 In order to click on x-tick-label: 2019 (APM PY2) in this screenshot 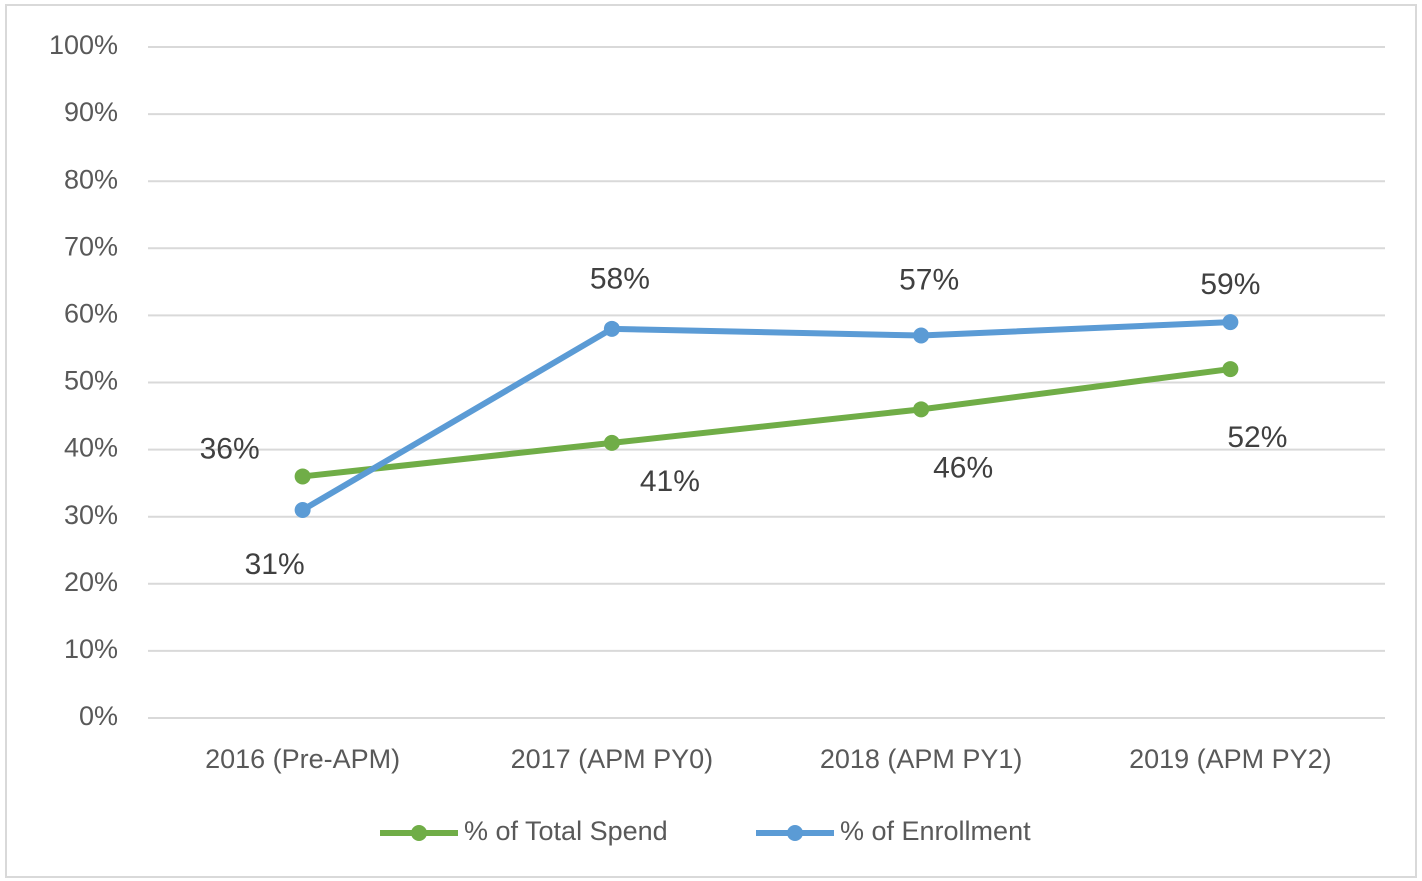, I will do `click(1230, 759)`.